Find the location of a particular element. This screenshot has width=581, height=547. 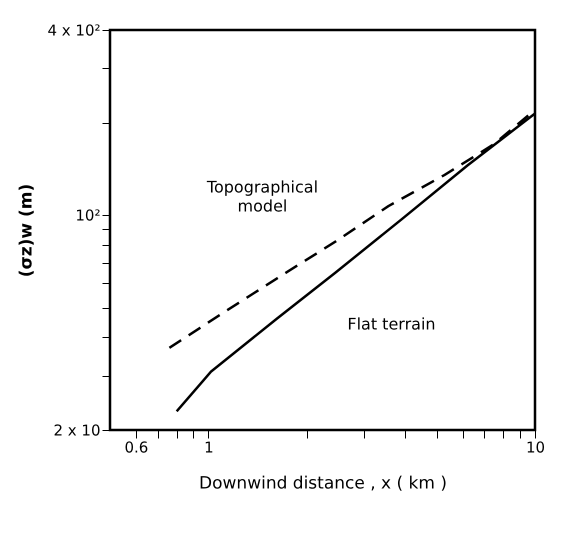

y-tick-label: 10² is located at coordinates (87, 215).